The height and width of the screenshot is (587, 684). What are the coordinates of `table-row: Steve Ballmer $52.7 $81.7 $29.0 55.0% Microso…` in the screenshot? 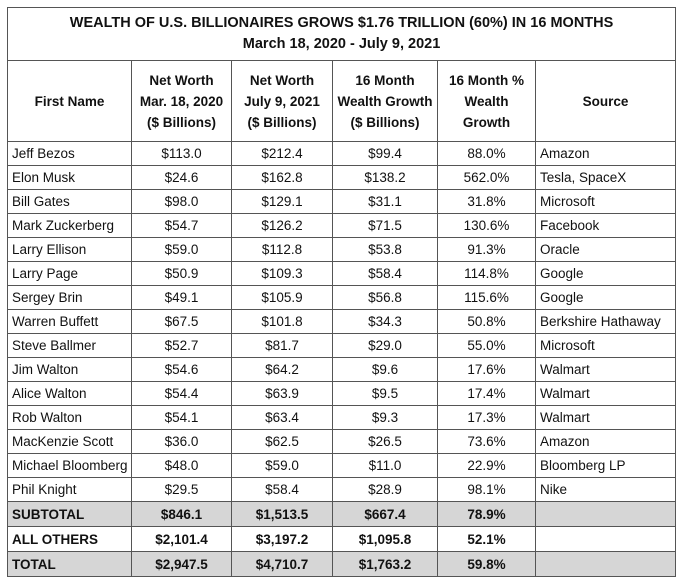 It's located at (342, 345).